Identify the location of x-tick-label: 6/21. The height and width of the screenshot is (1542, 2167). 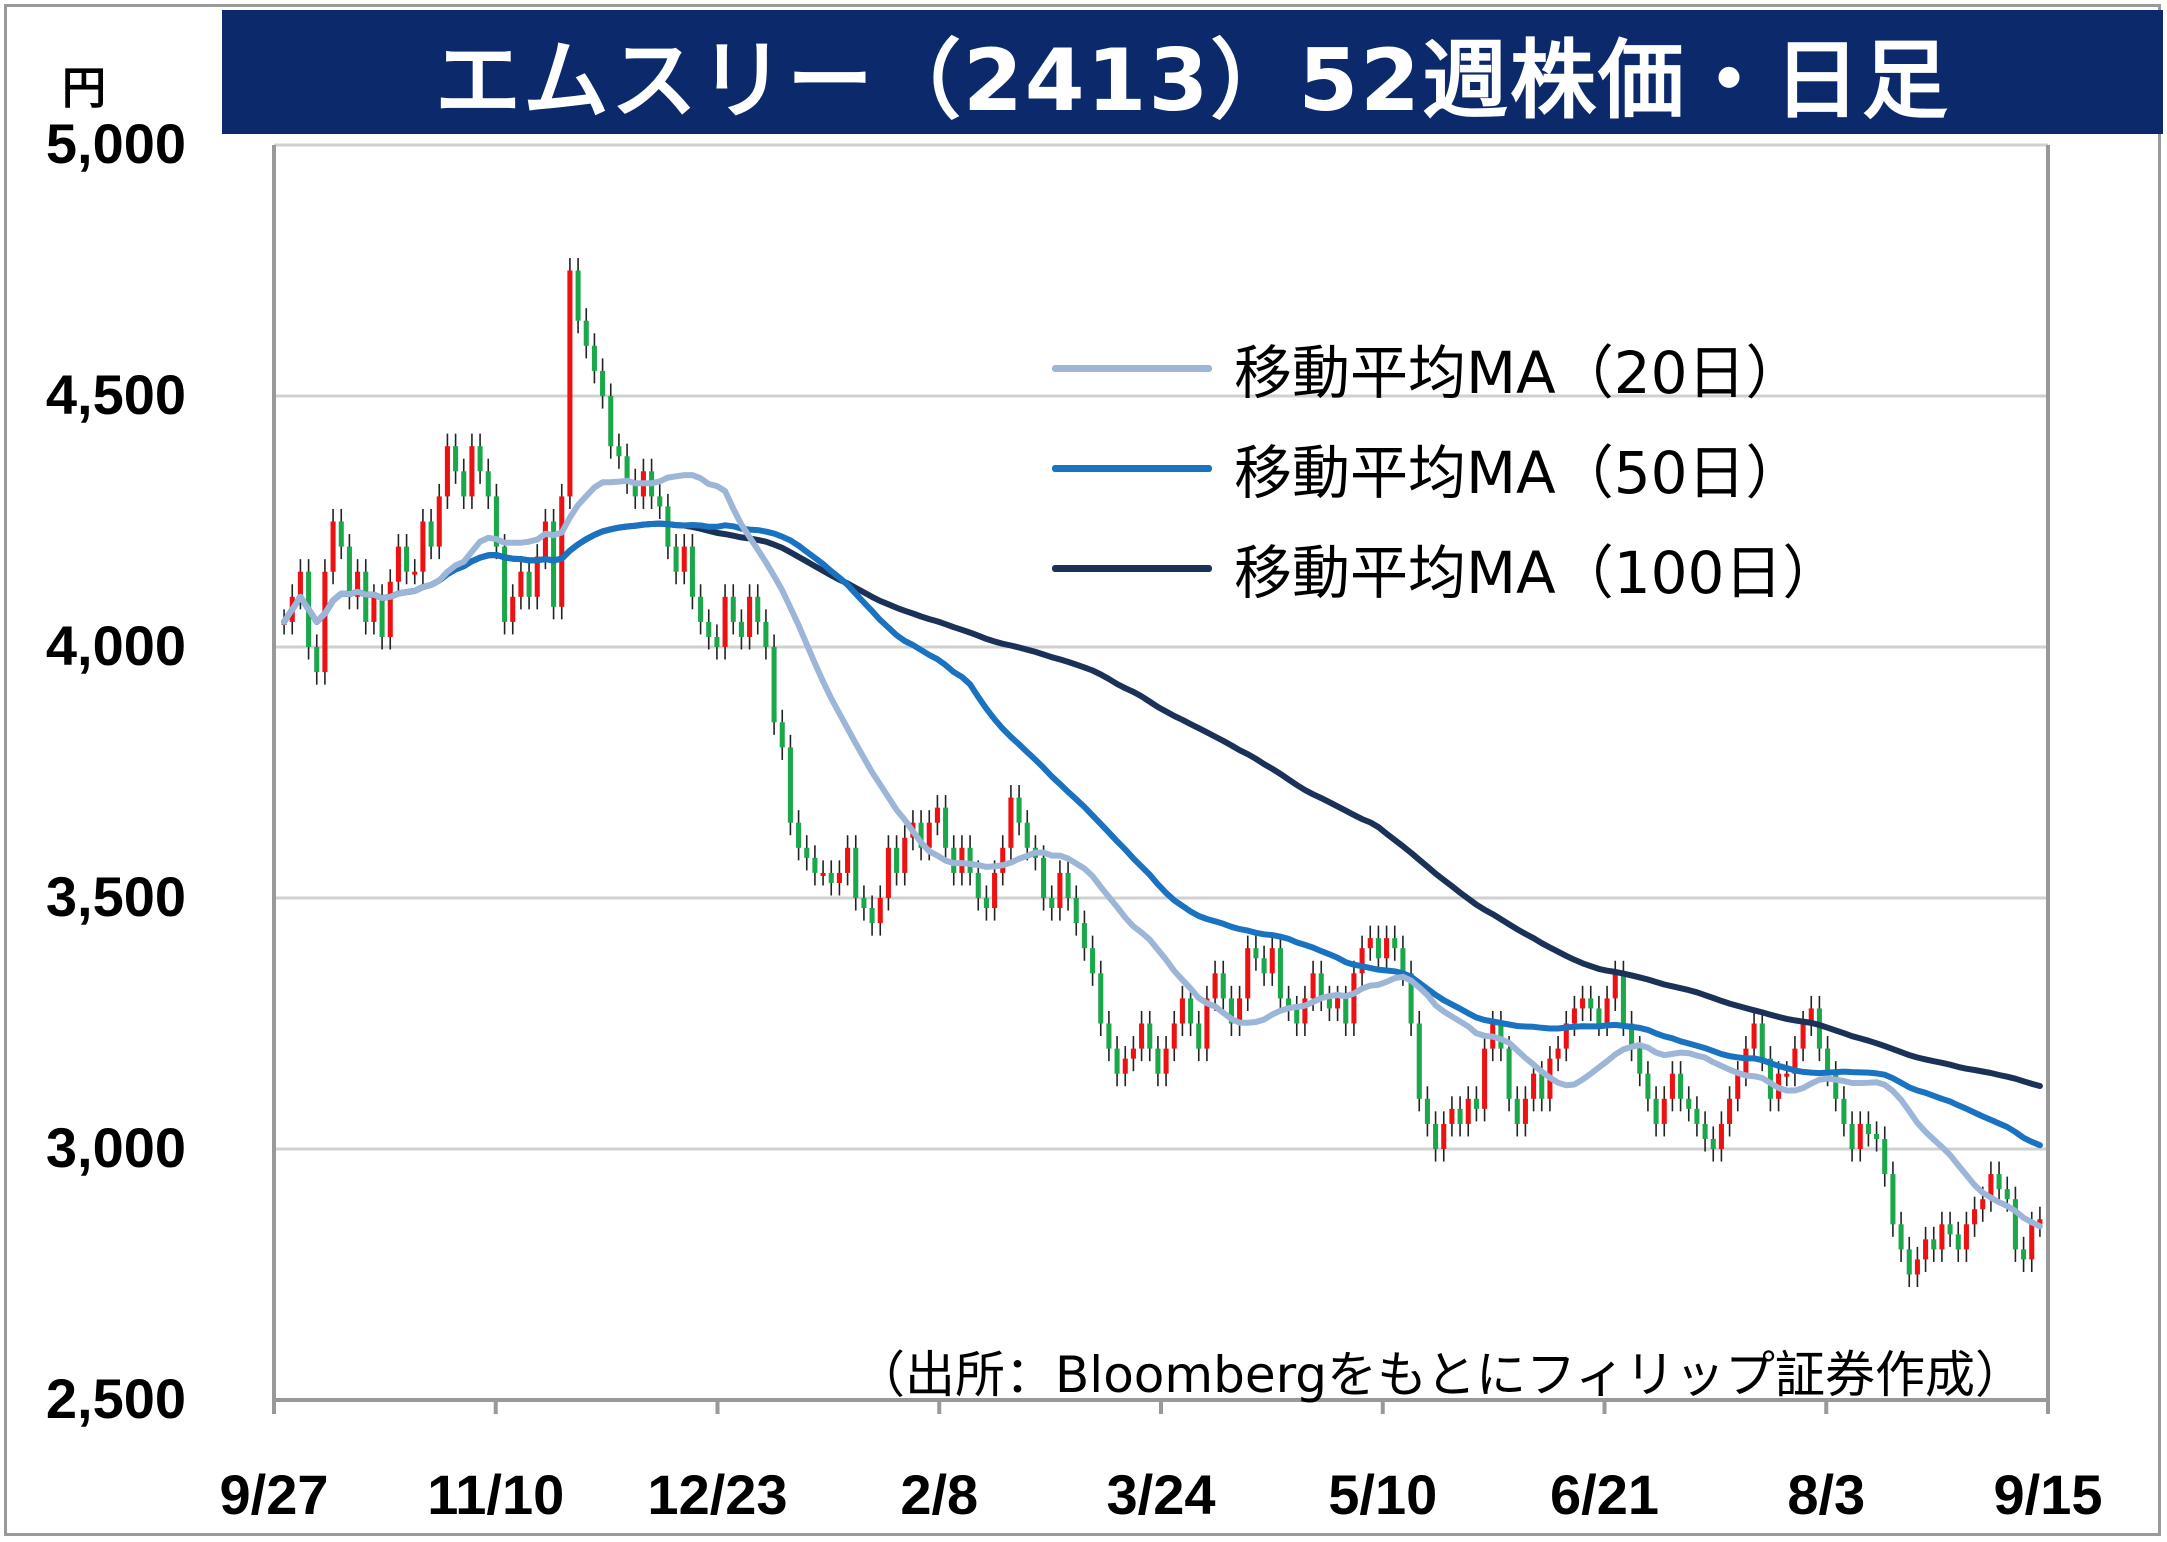
(1604, 1494).